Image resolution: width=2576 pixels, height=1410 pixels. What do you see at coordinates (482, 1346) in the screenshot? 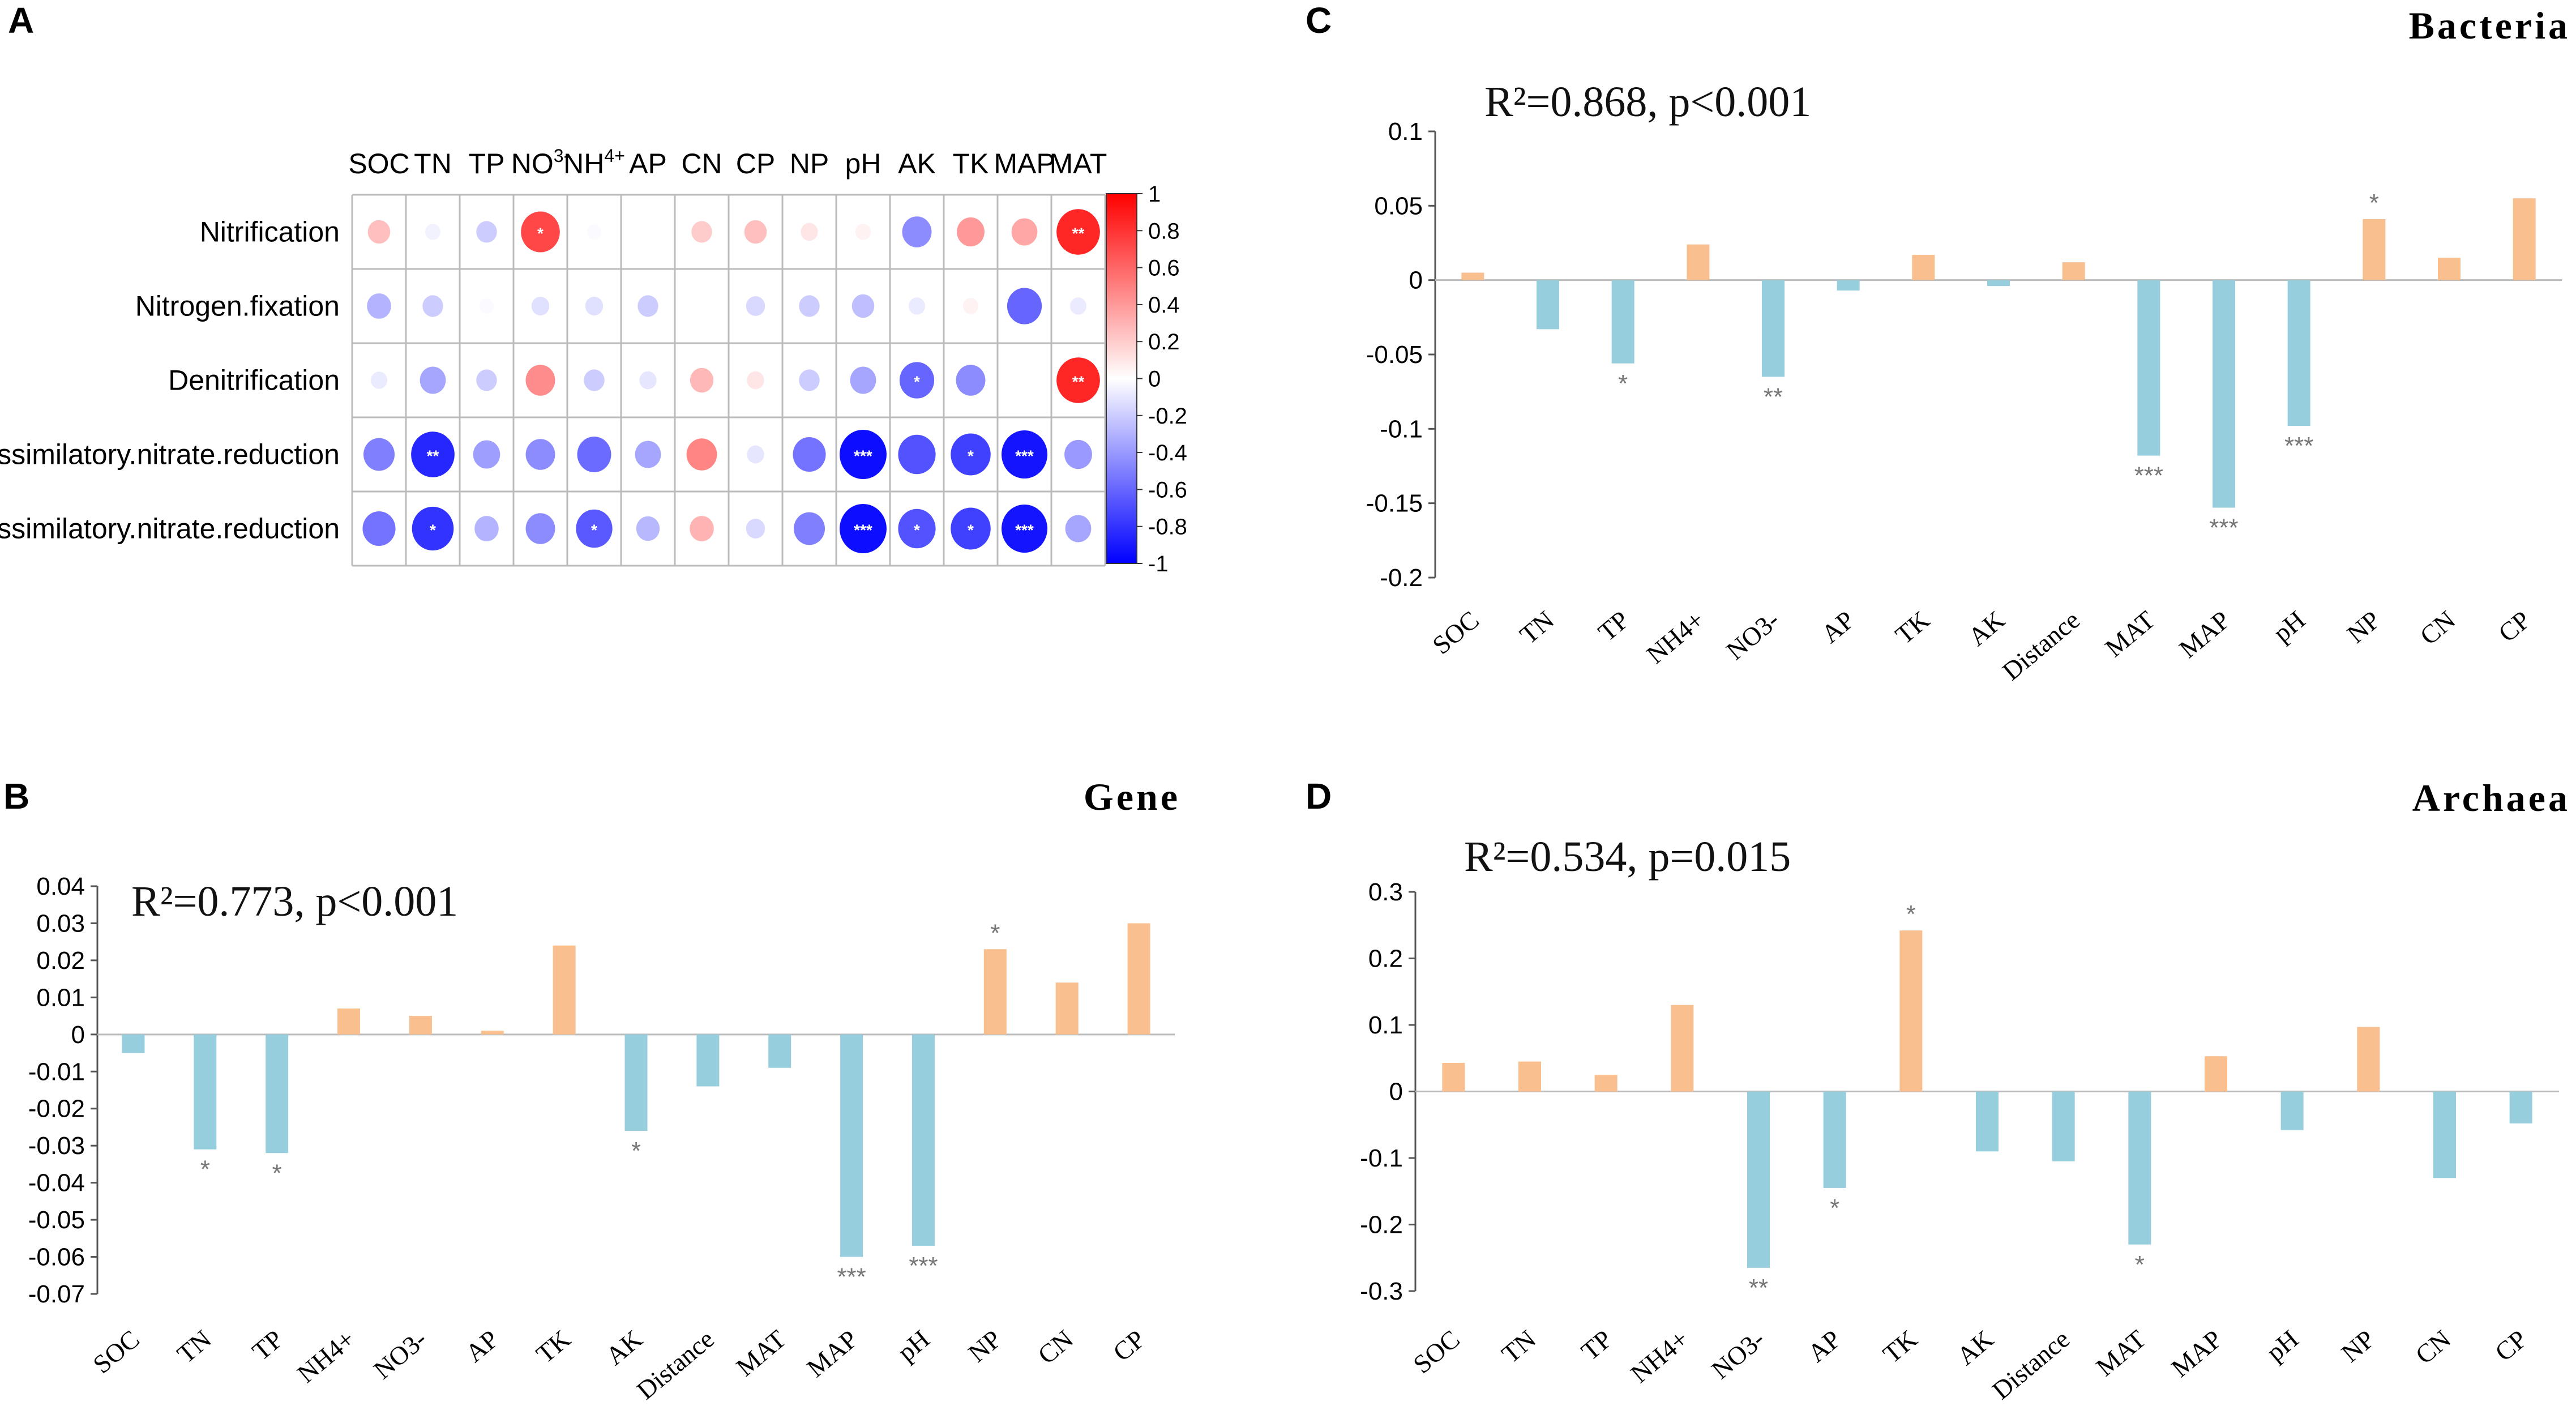
I see `x-label-ap: AP` at bounding box center [482, 1346].